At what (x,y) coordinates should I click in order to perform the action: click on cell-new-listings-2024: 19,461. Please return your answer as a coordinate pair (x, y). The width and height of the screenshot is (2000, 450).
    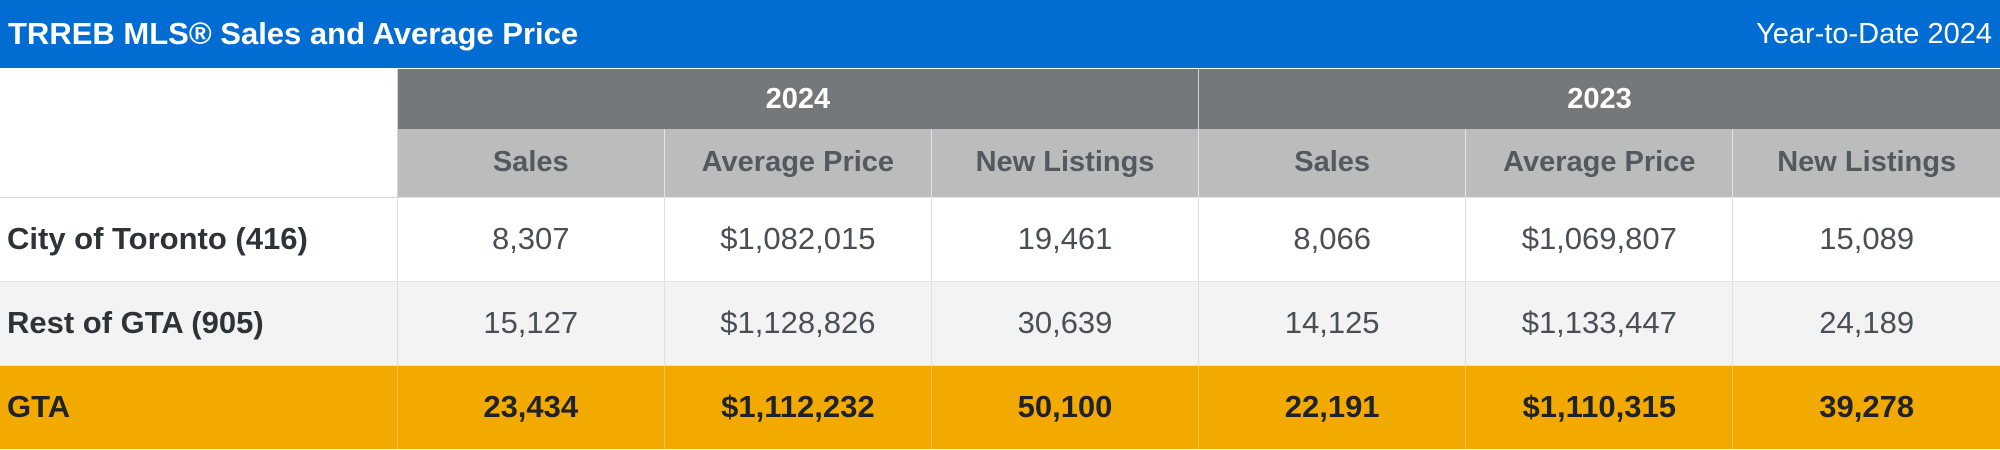
    Looking at the image, I should click on (1064, 238).